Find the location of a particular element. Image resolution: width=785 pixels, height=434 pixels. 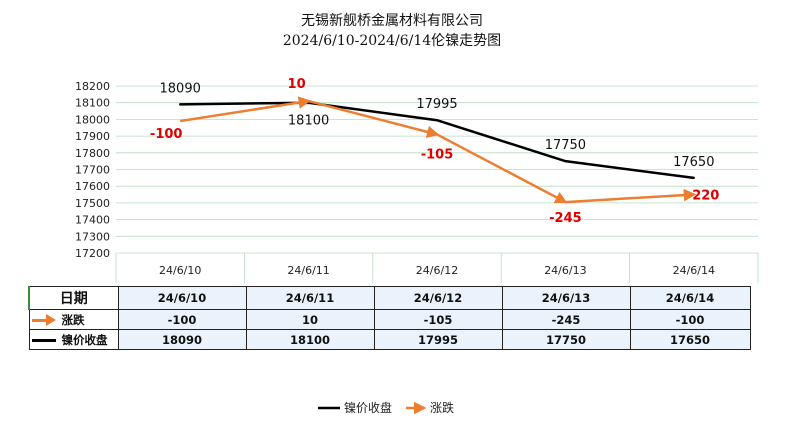

y-tick-label: 18100 is located at coordinates (92, 103).